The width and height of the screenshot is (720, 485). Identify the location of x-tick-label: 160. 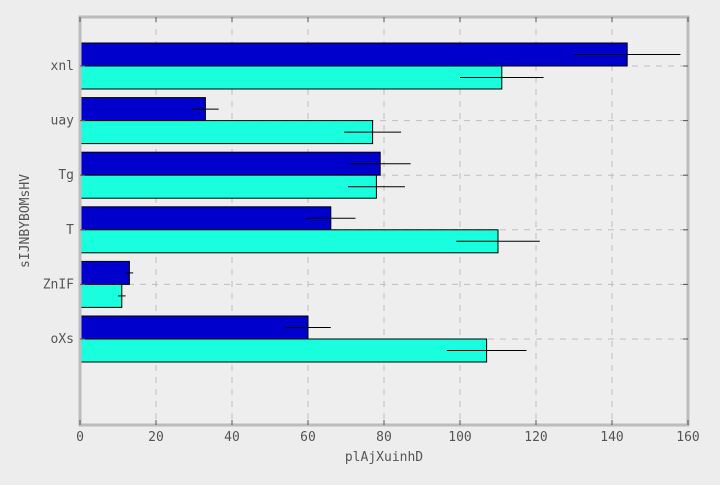
(687, 437).